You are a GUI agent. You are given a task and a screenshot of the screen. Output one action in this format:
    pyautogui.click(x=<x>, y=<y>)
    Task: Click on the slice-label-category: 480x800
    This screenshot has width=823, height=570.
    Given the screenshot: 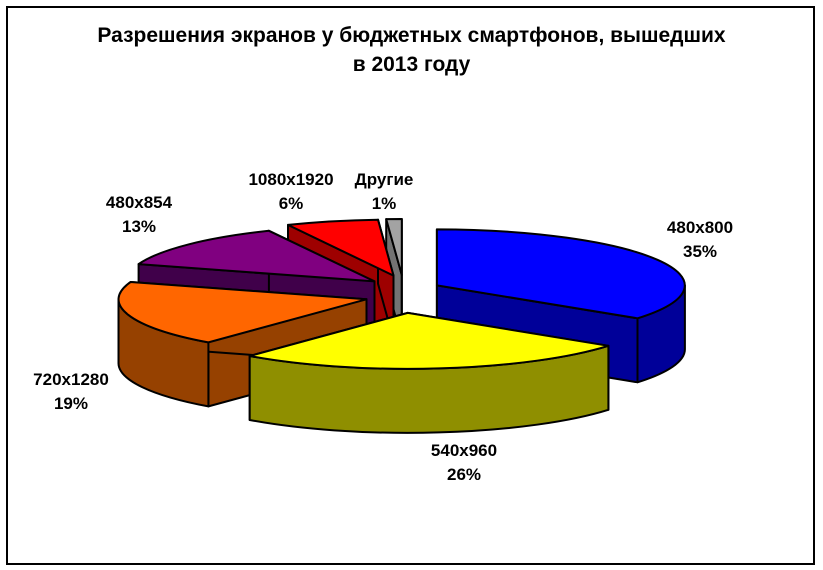 What is the action you would take?
    pyautogui.click(x=700, y=227)
    